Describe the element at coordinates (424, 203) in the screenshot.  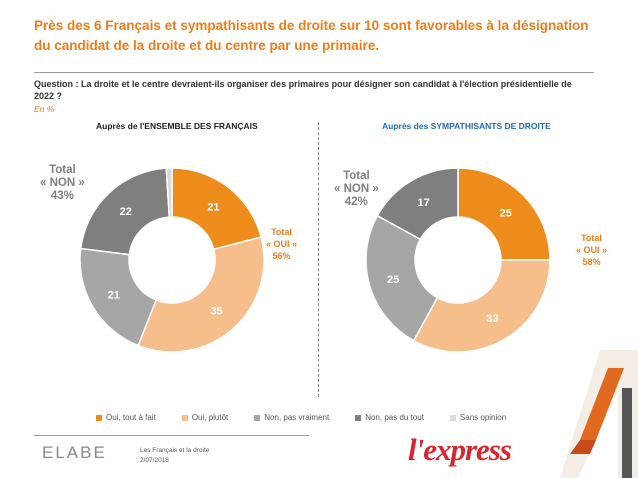
I see `slice-value-label: 17` at that location.